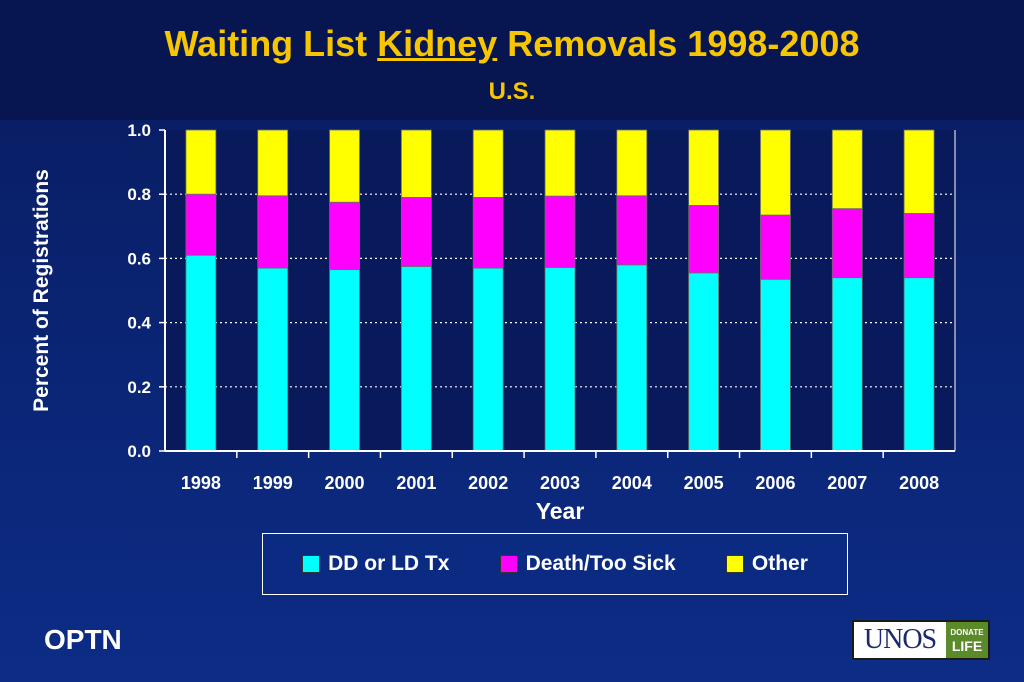 The width and height of the screenshot is (1024, 682). I want to click on x-axis-title: Year, so click(560, 511).